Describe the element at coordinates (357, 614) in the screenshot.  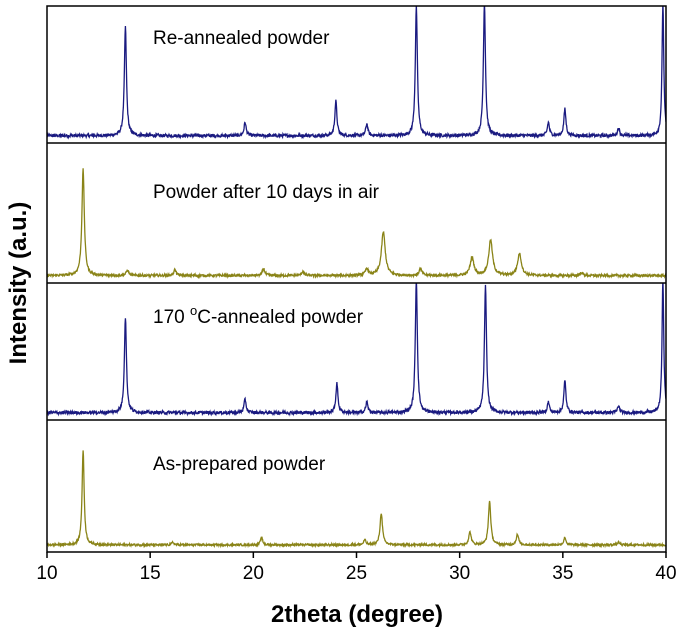
I see `x-axis-title: 2theta (degree)` at that location.